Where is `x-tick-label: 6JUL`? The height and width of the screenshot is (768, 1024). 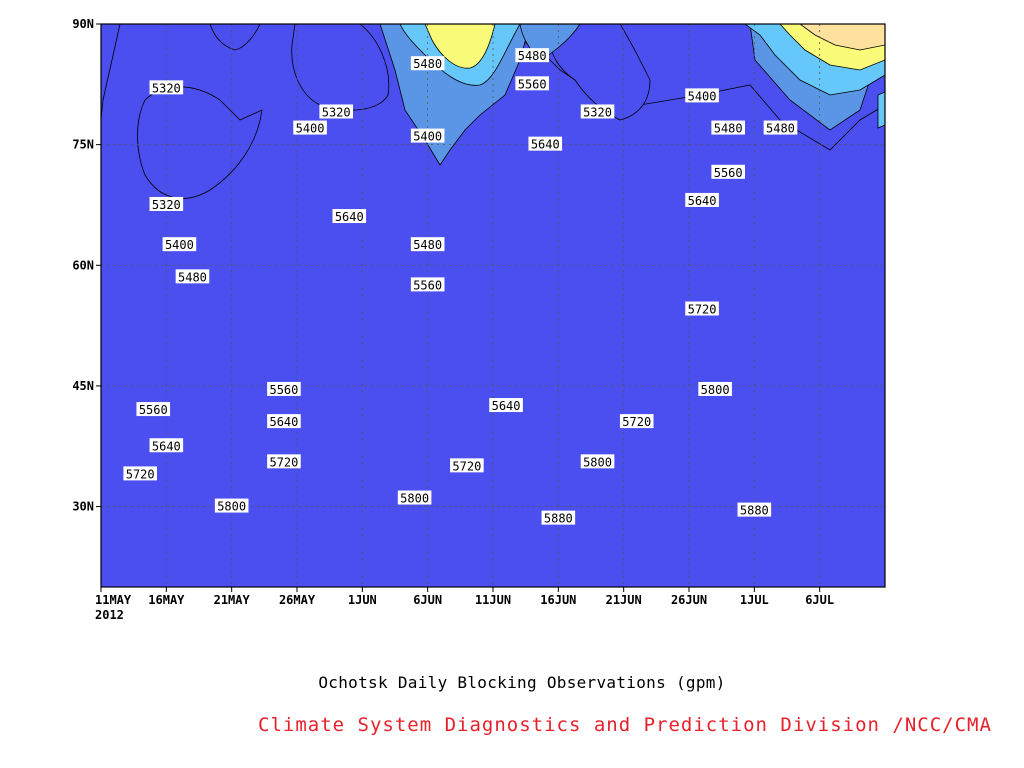 x-tick-label: 6JUL is located at coordinates (819, 600).